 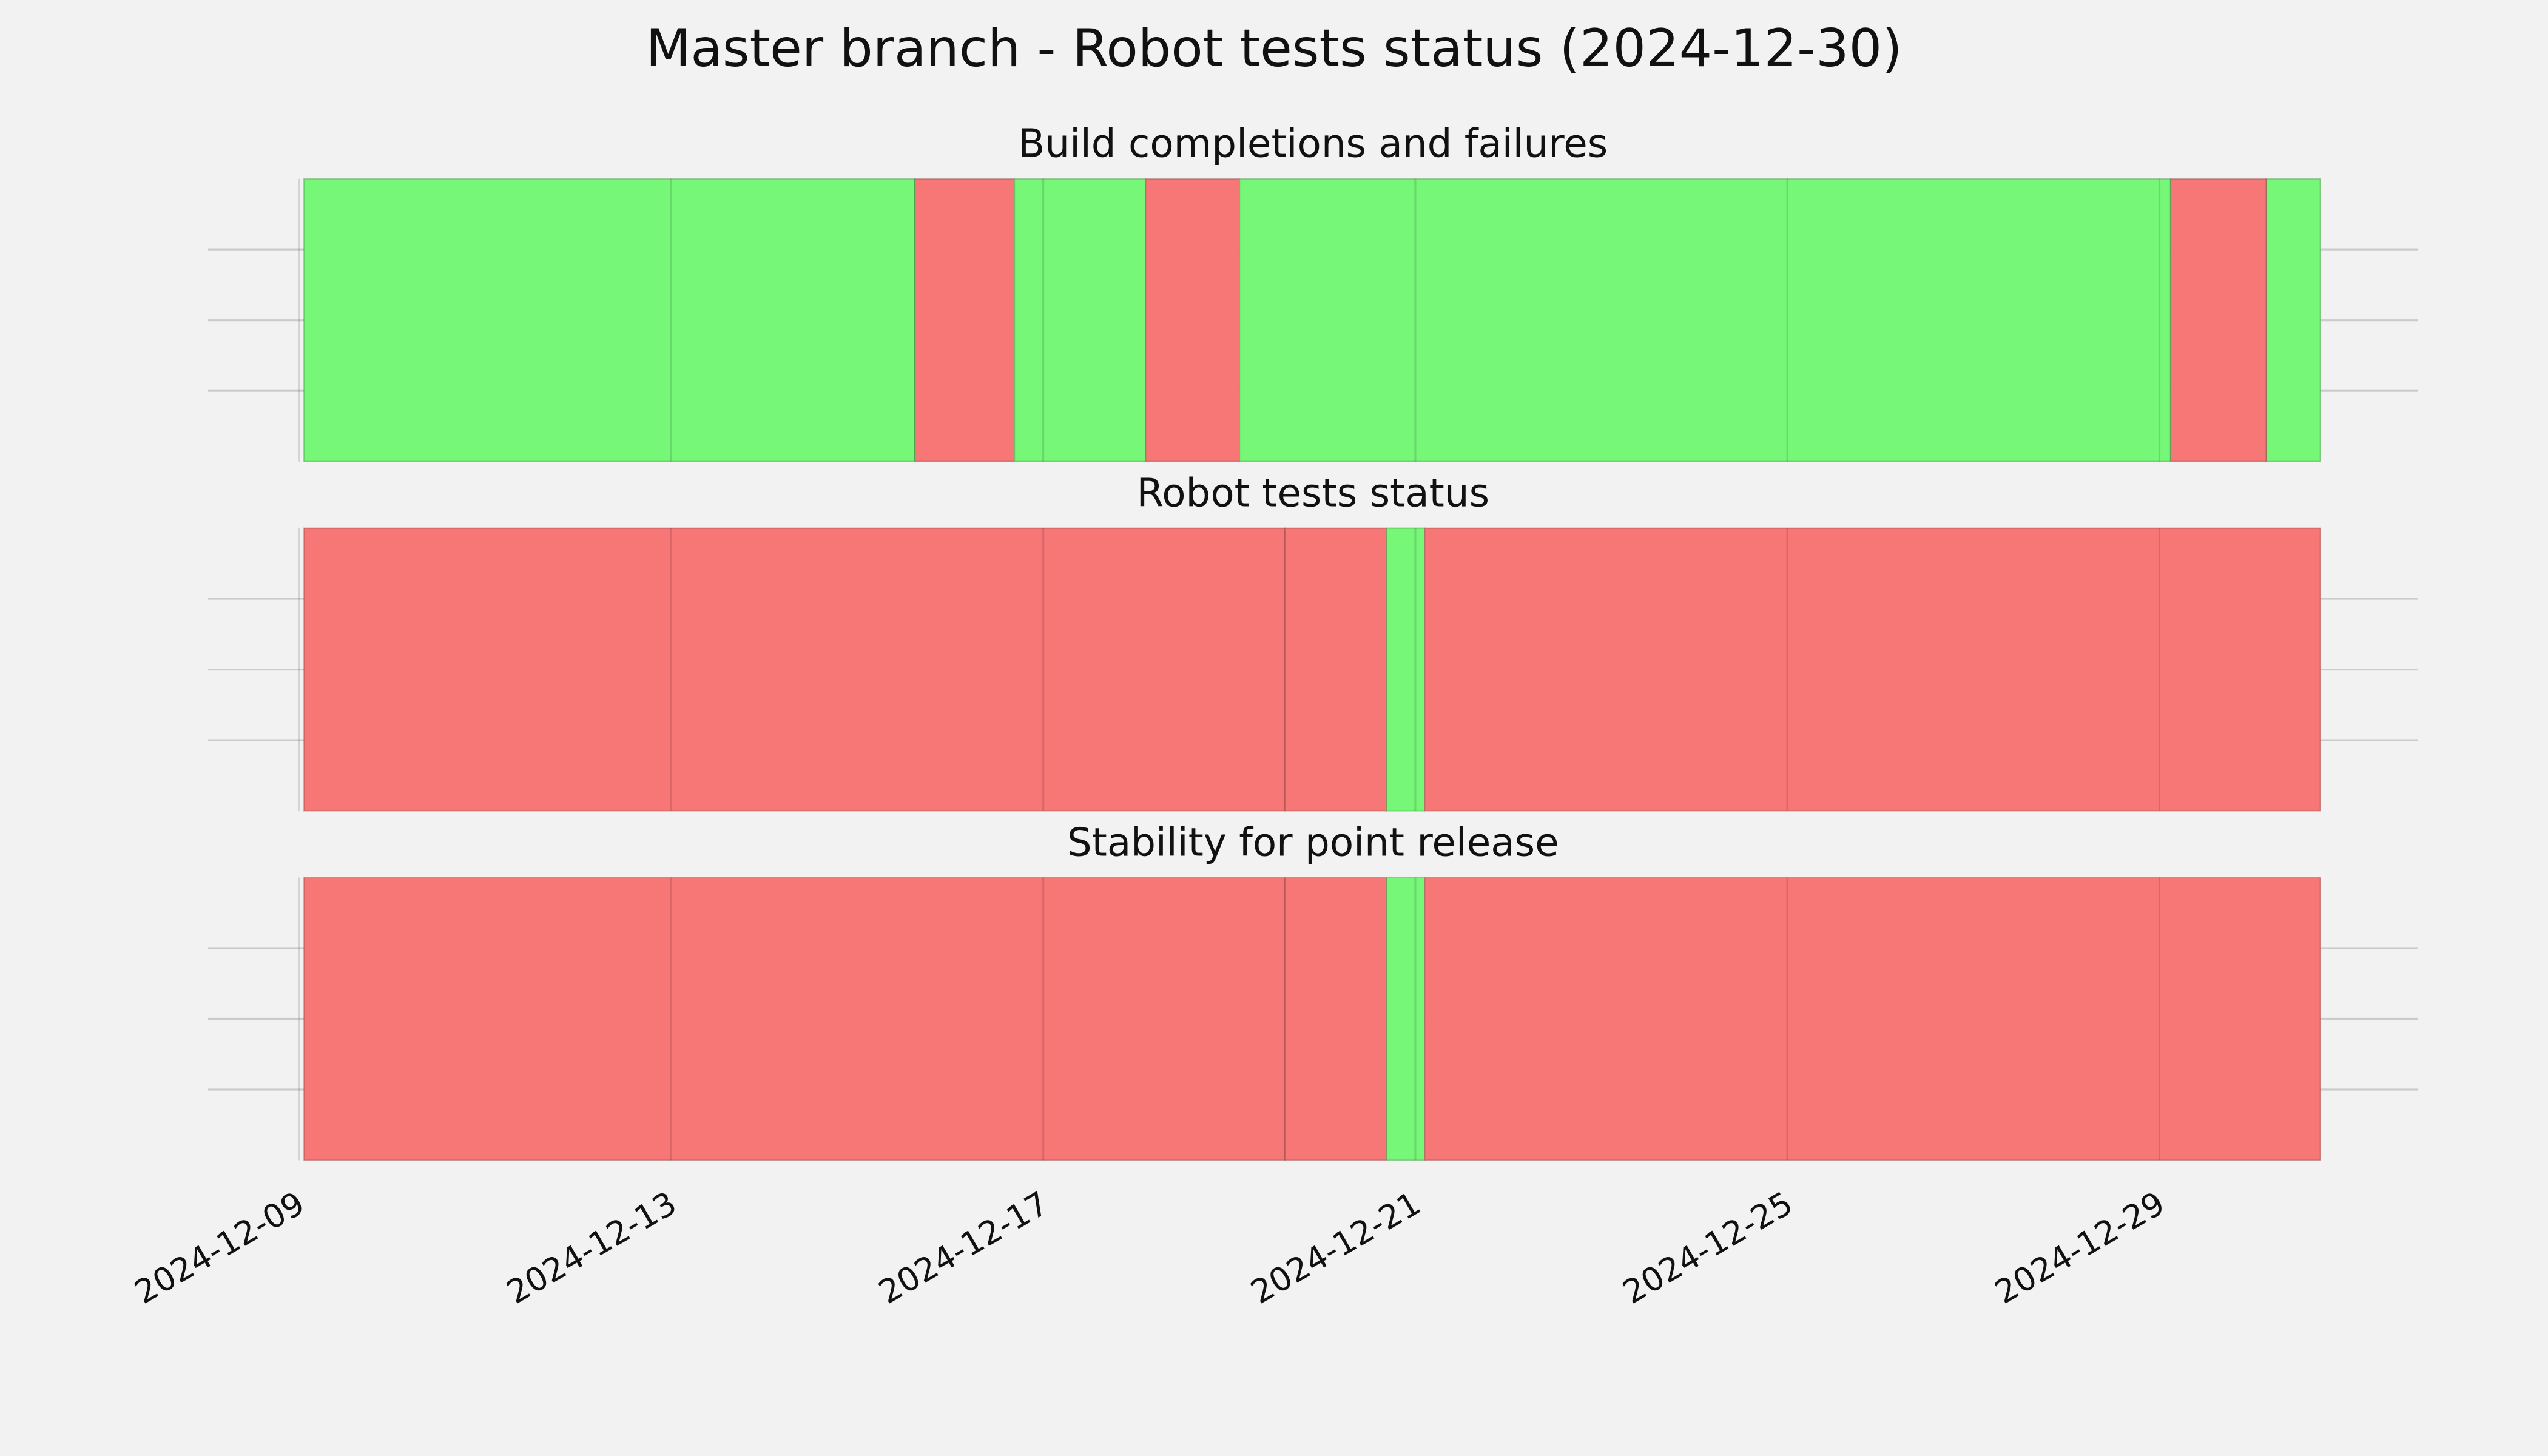 I want to click on panel-title: Build completions and failures, so click(x=1313, y=144).